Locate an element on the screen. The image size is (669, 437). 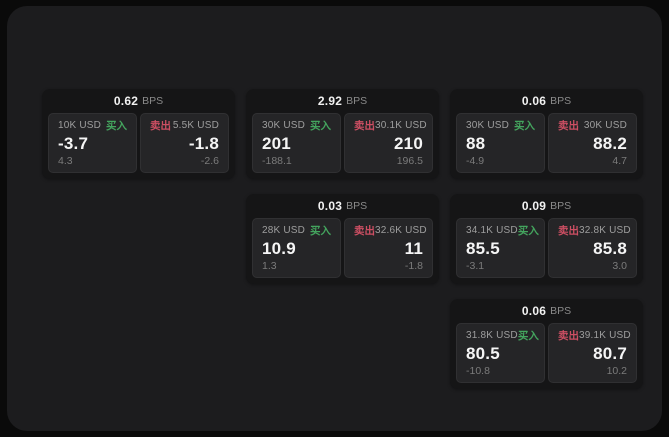
spread-header: 2.92 BPS is located at coordinates (342, 101).